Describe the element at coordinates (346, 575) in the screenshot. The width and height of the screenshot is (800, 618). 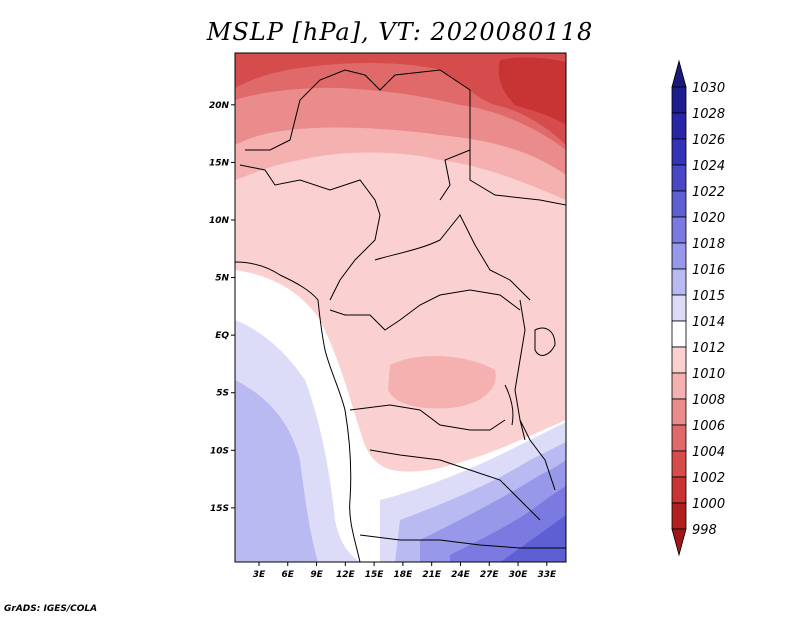
I see `lon-tick-label: 12E` at that location.